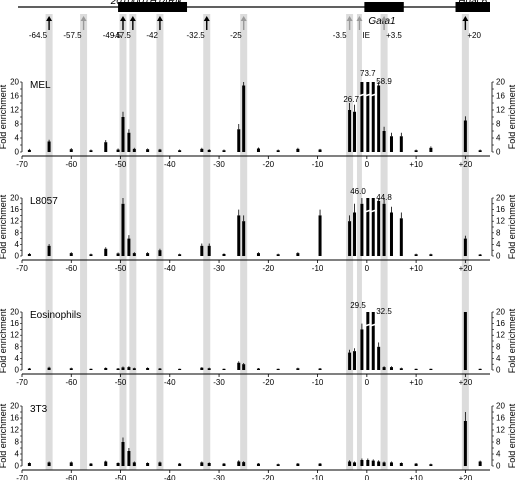 This screenshot has height=480, width=520. I want to click on site-arrow--47.5, so click(132, 23).